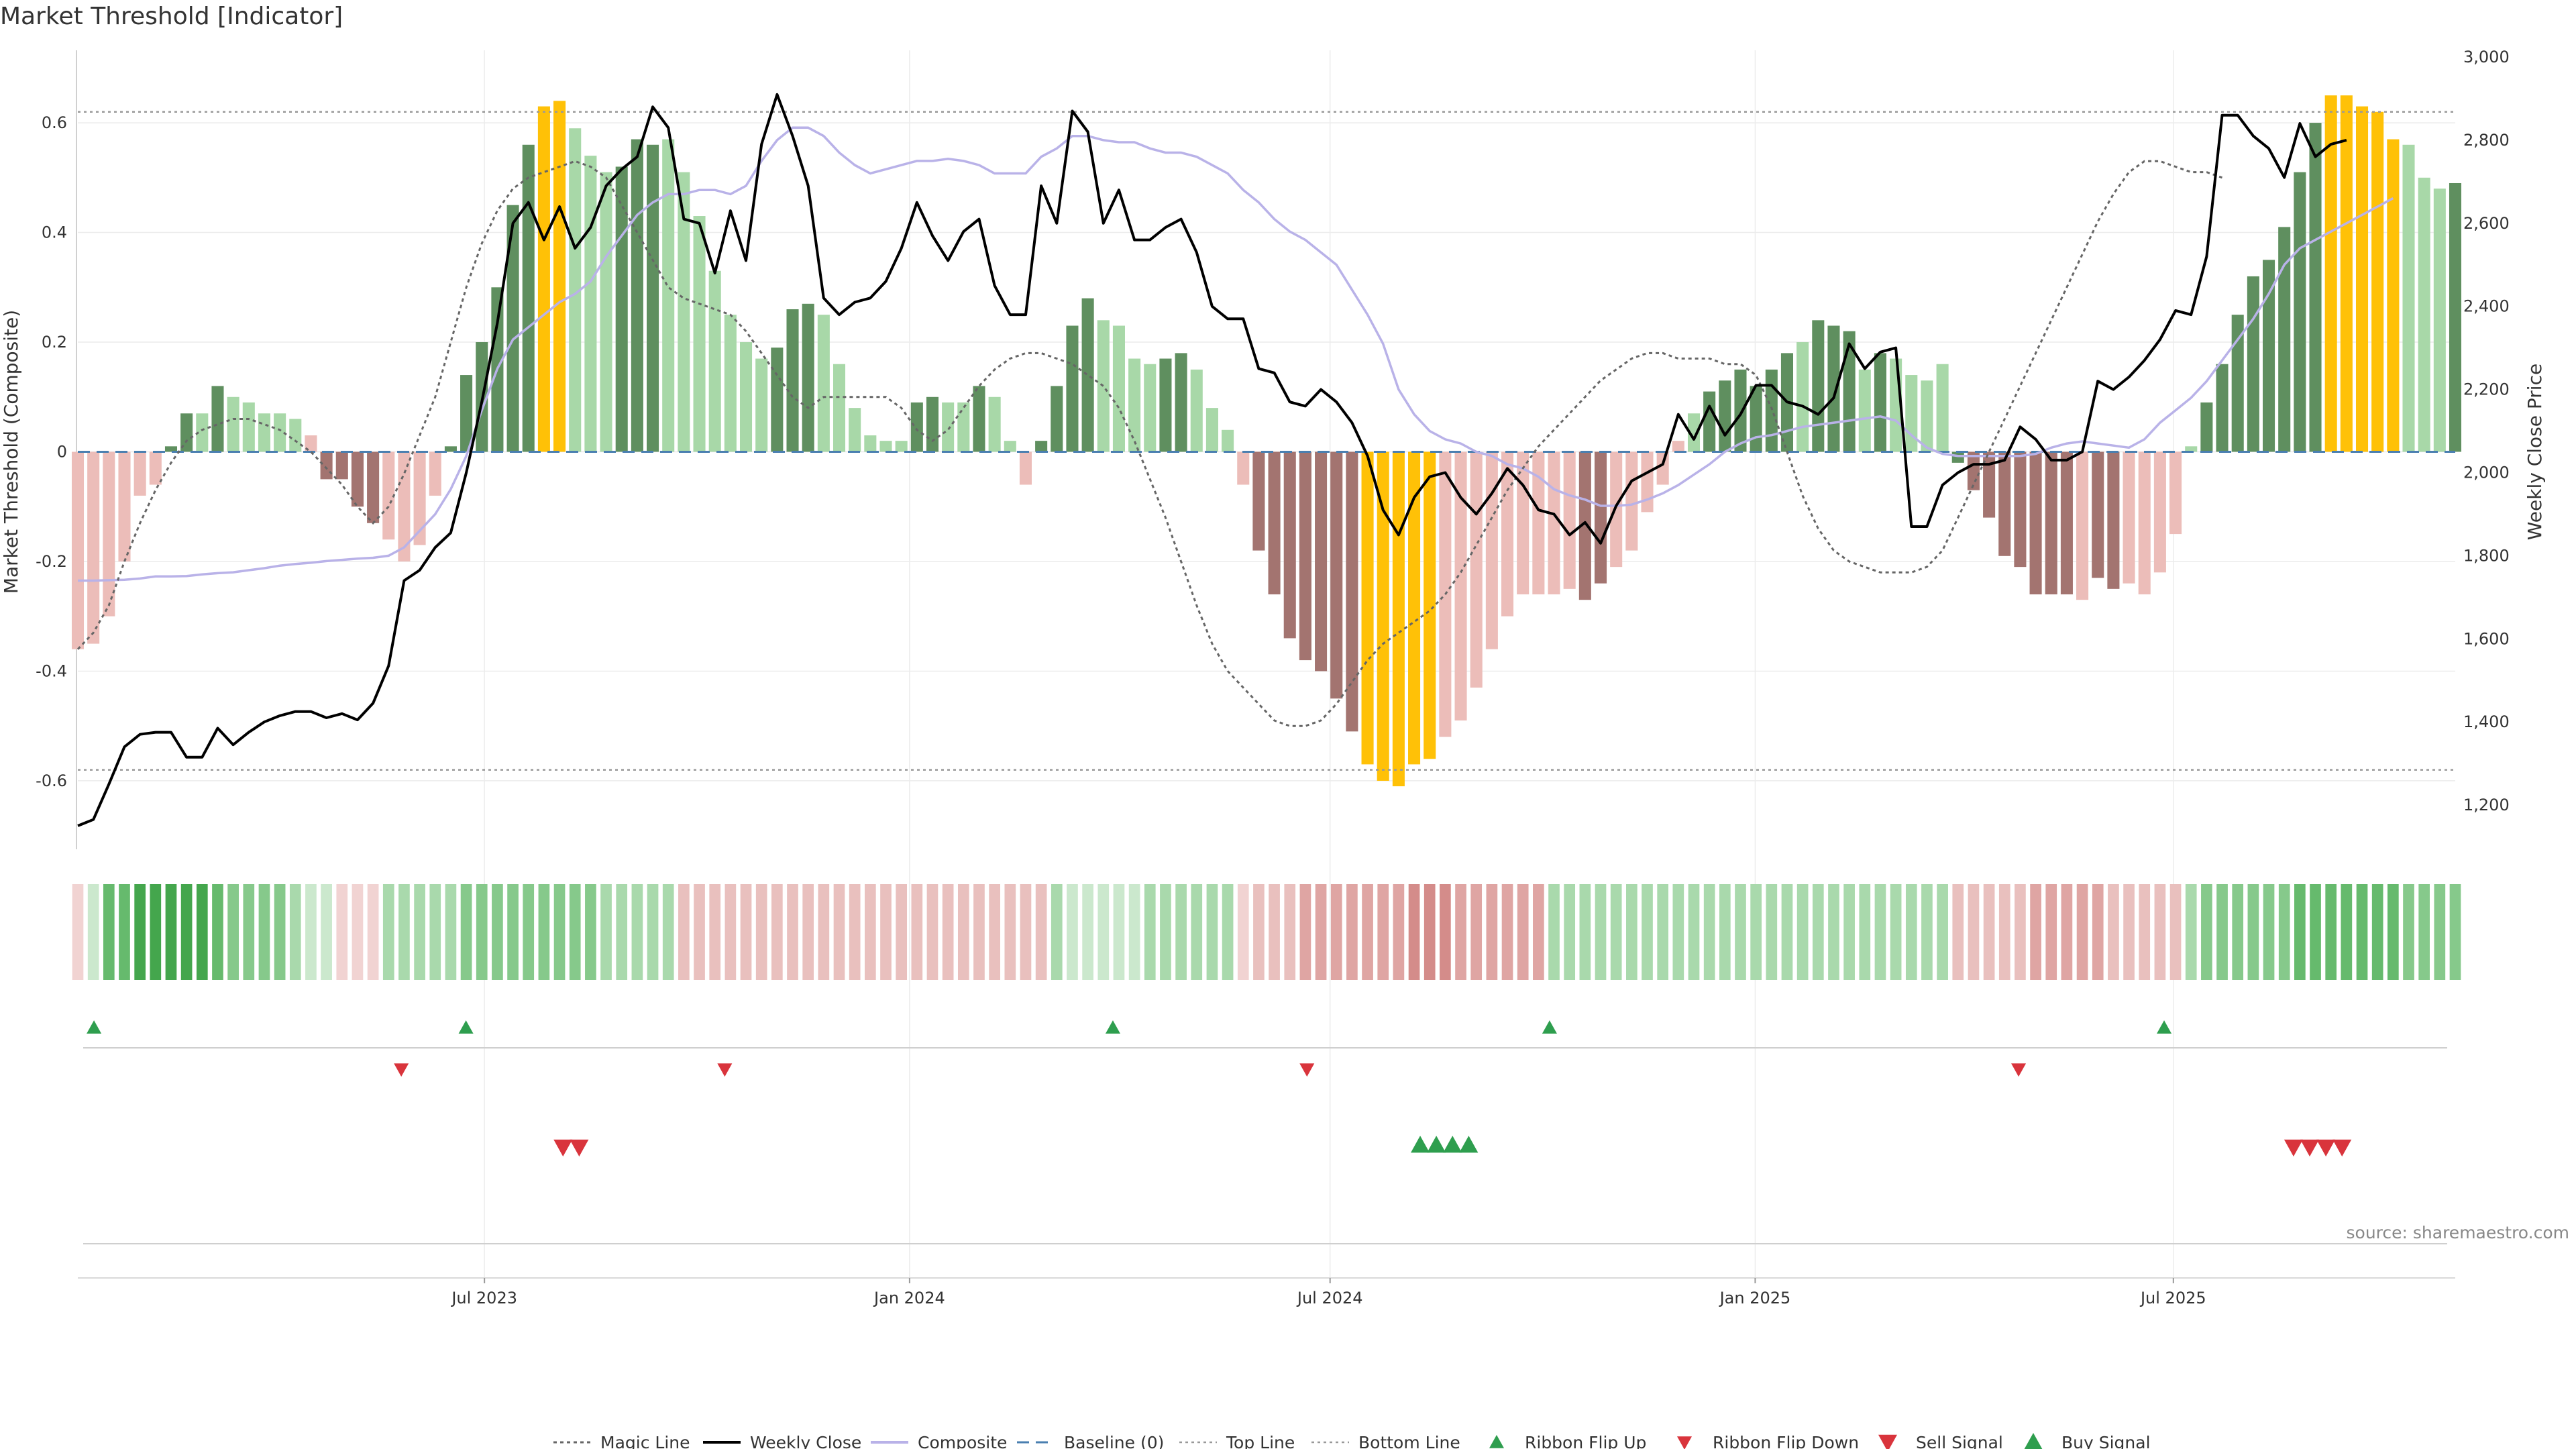 The width and height of the screenshot is (2576, 1449). What do you see at coordinates (1260, 1441) in the screenshot?
I see `legend-label: Top Line` at bounding box center [1260, 1441].